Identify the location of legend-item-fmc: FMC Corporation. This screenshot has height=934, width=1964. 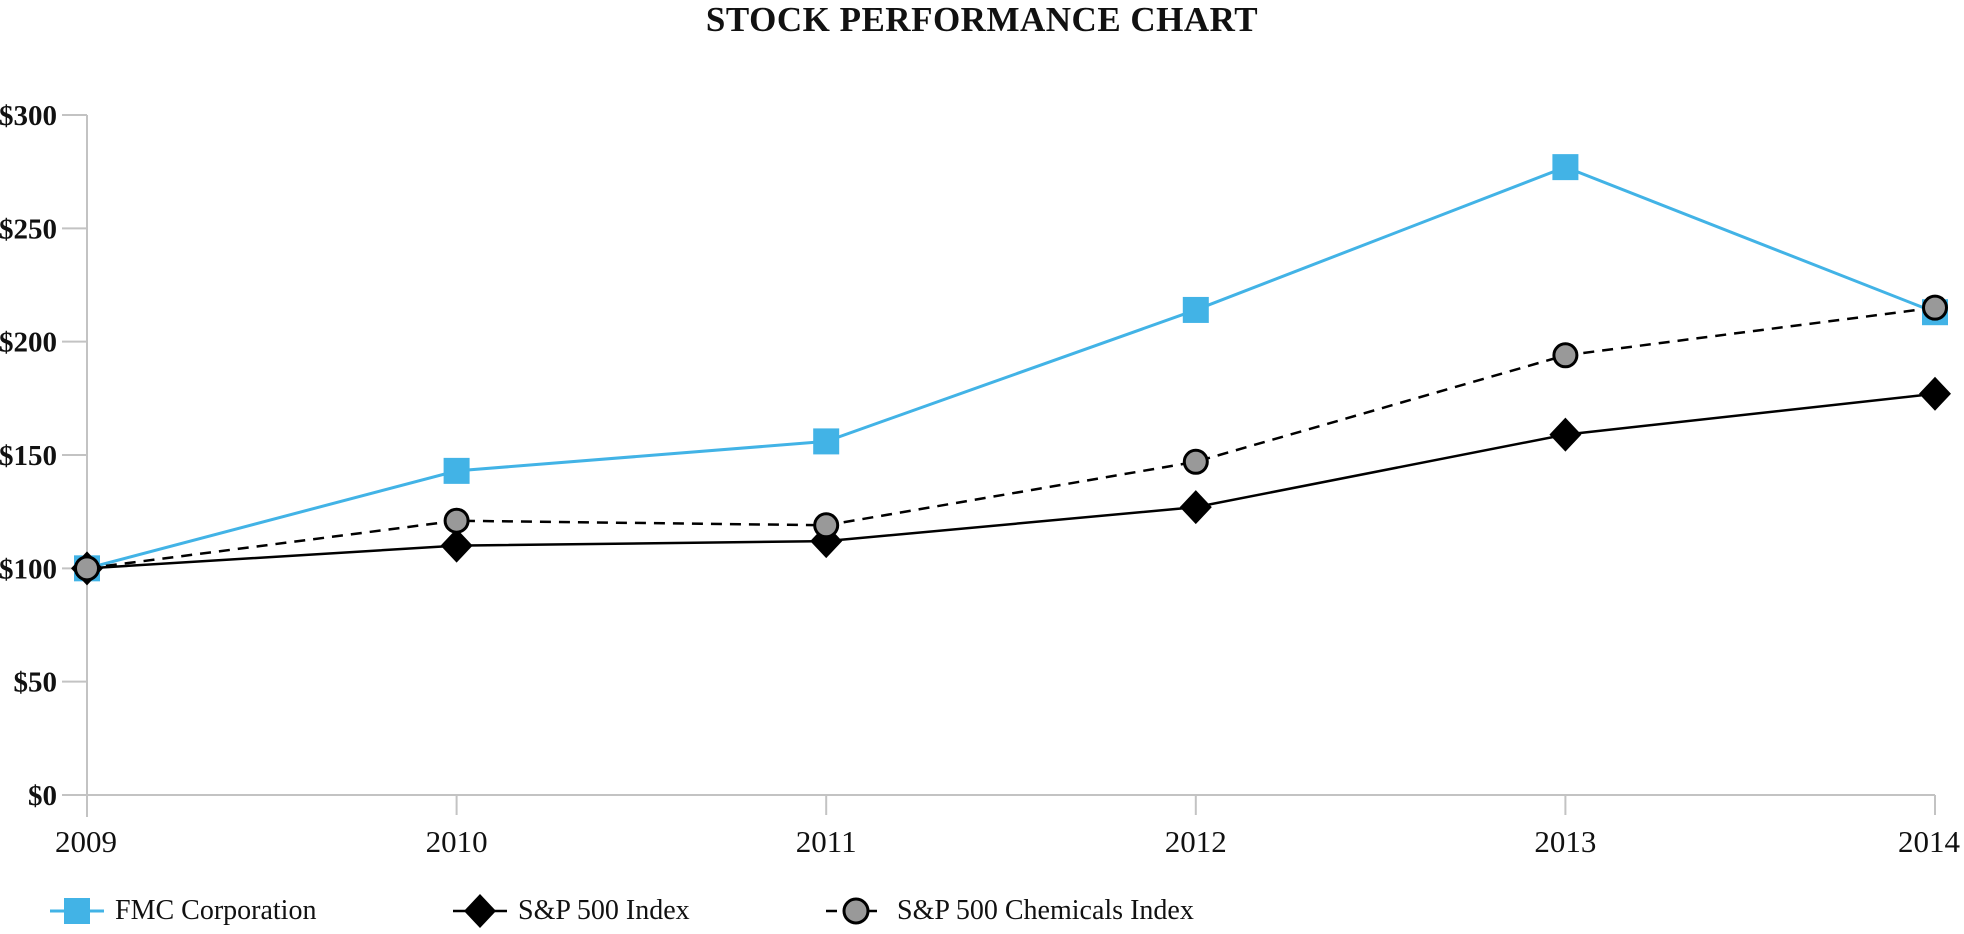
(183, 911).